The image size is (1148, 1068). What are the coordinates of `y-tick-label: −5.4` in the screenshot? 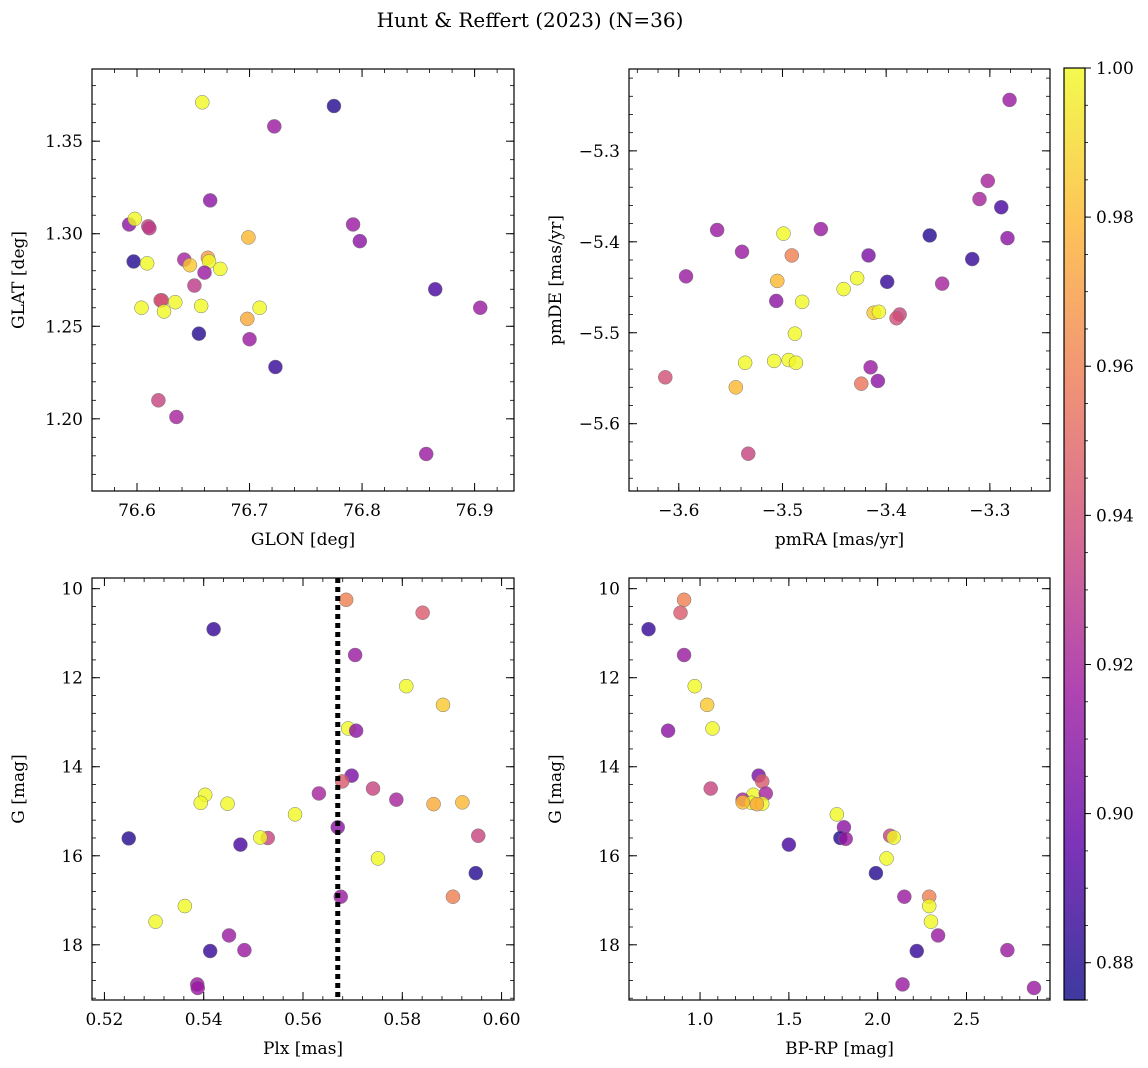 It's located at (599, 243).